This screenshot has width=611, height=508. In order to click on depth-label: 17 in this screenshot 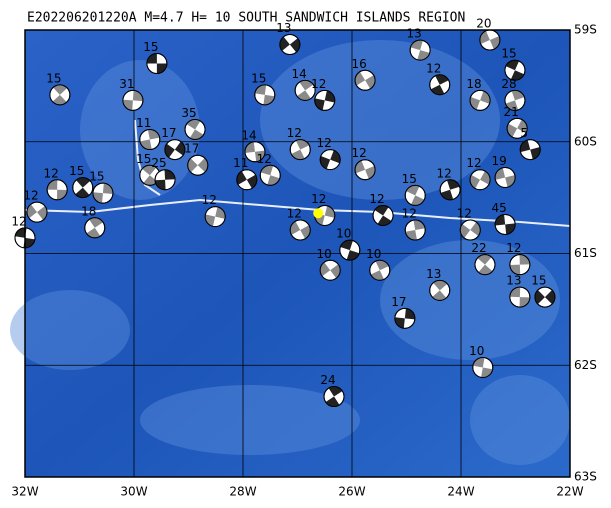, I will do `click(168, 133)`.